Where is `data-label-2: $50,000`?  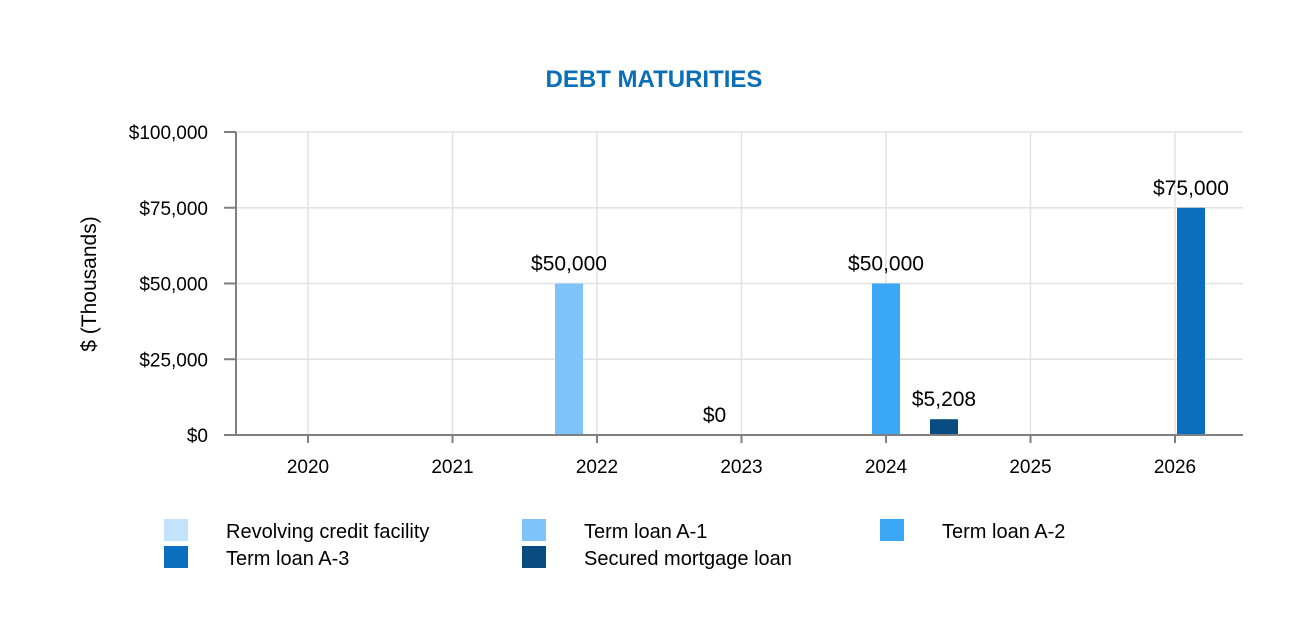 data-label-2: $50,000 is located at coordinates (886, 264).